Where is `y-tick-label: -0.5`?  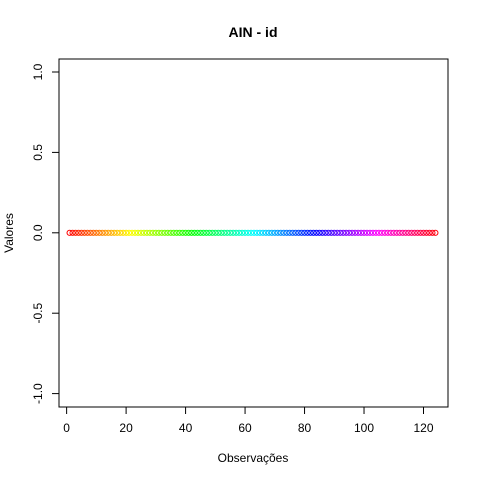 y-tick-label: -0.5 is located at coordinates (38, 313).